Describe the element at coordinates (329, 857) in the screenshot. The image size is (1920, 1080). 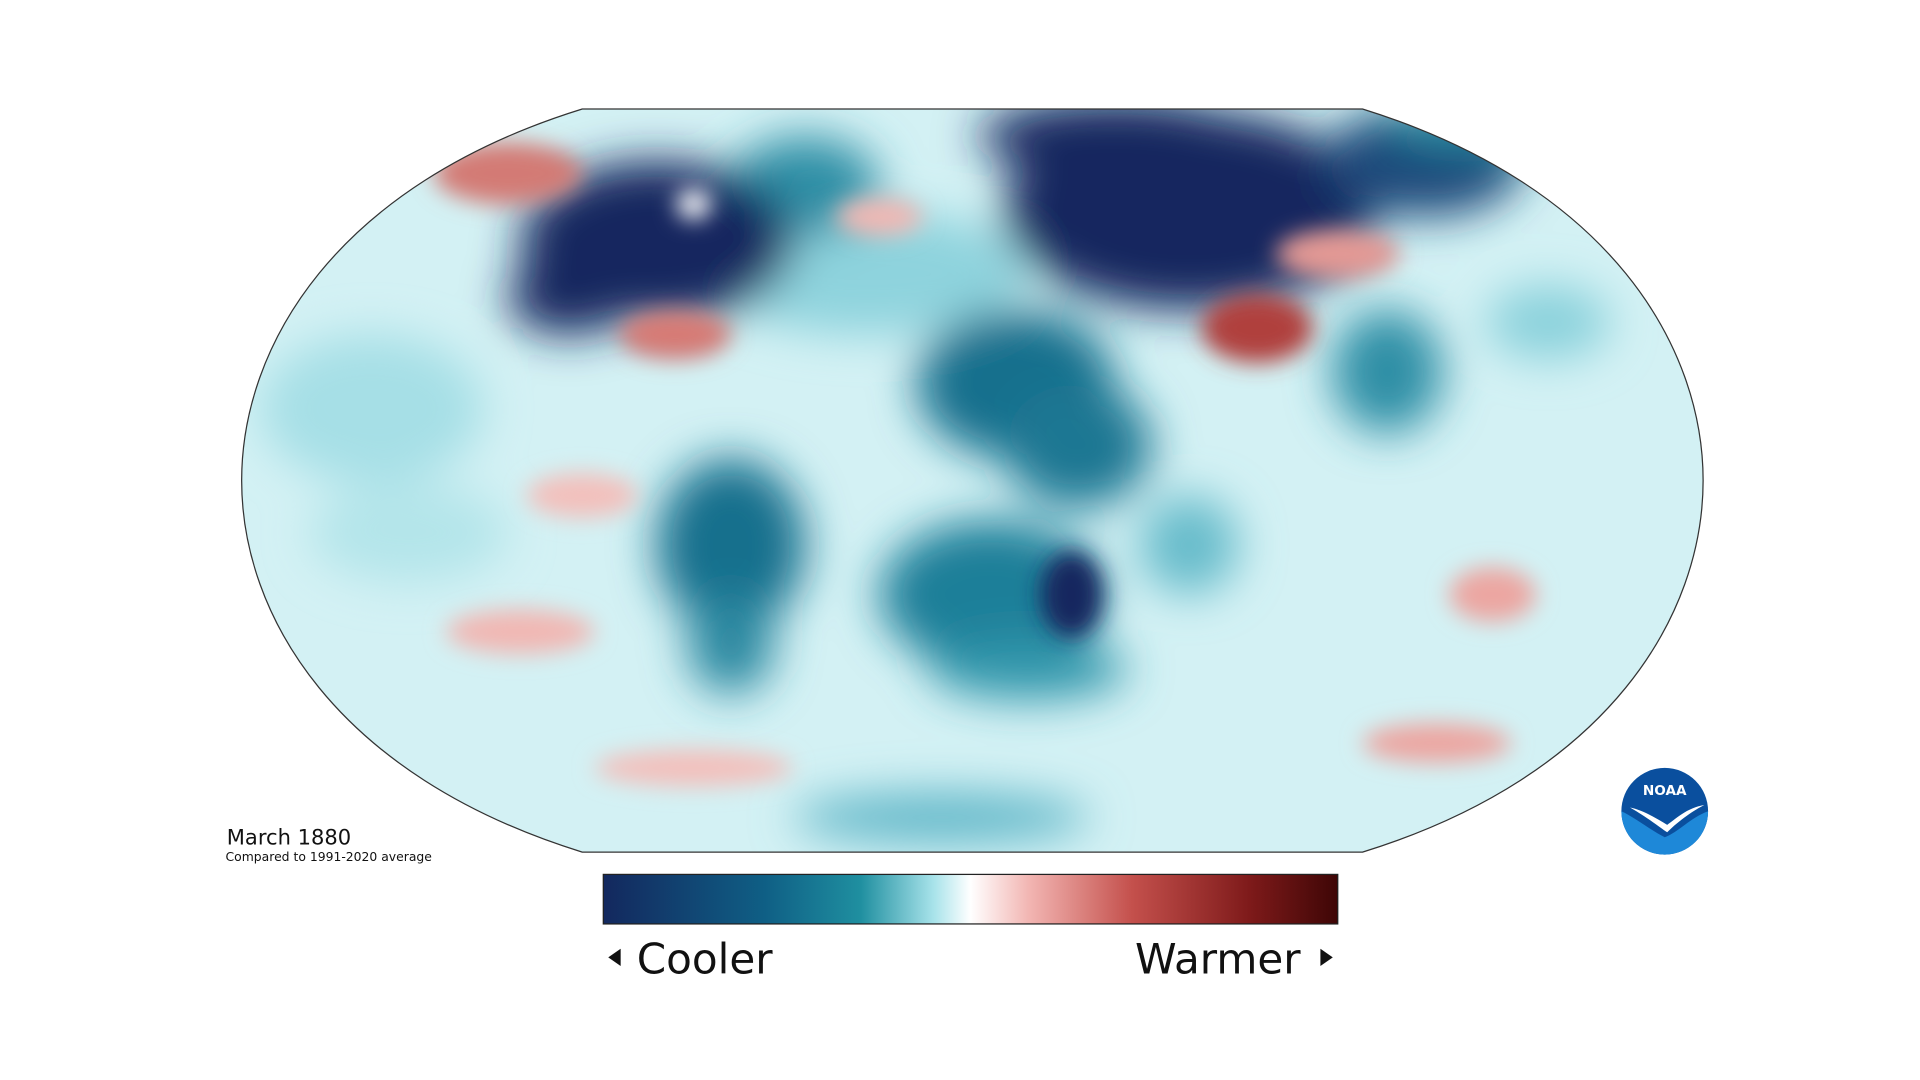
I see `map-subtitle: Compared to 1991-2020 average` at that location.